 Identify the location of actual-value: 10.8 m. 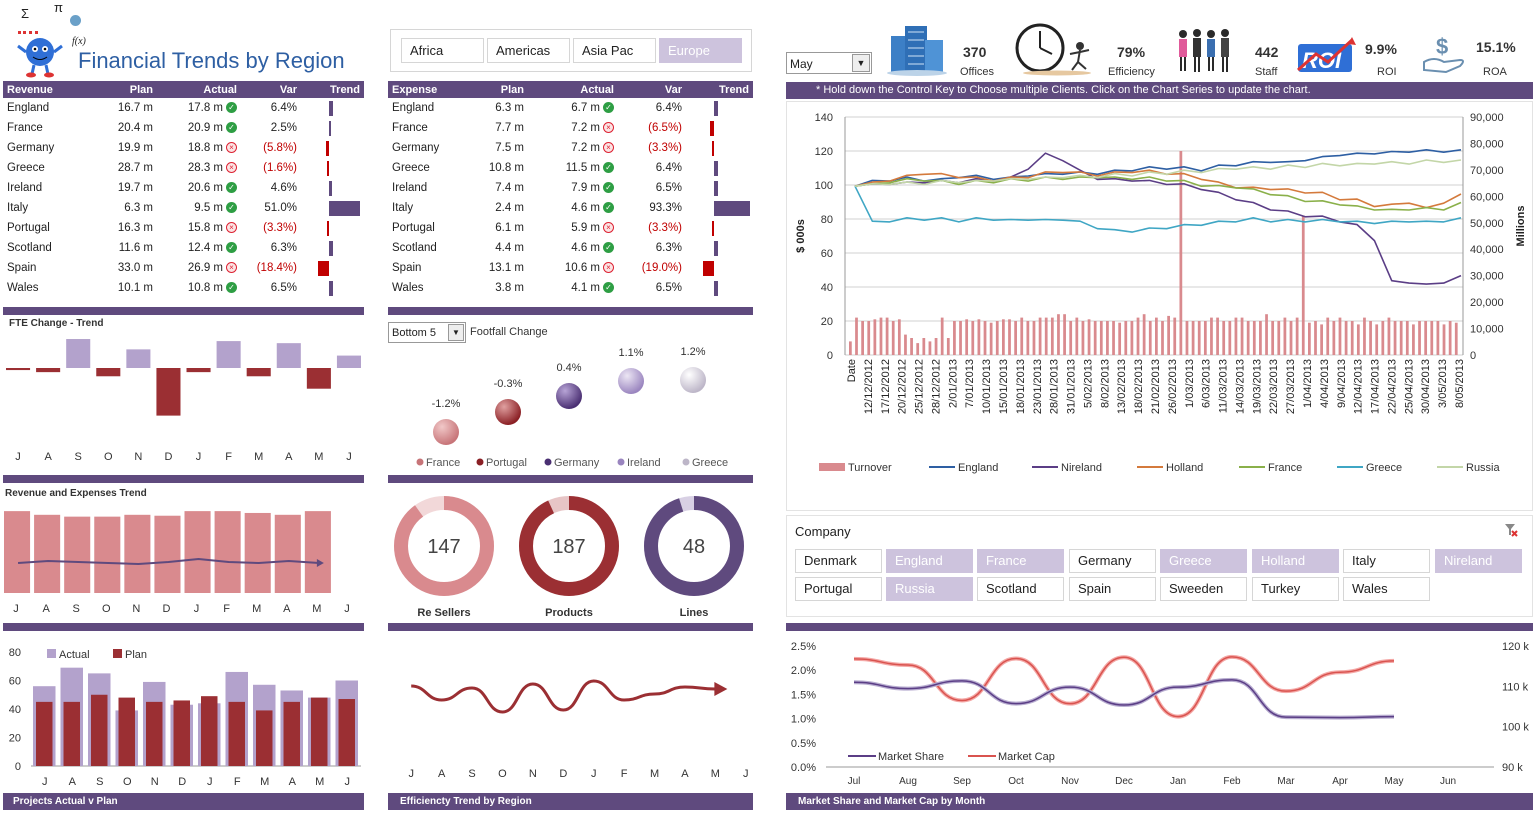
(205, 288).